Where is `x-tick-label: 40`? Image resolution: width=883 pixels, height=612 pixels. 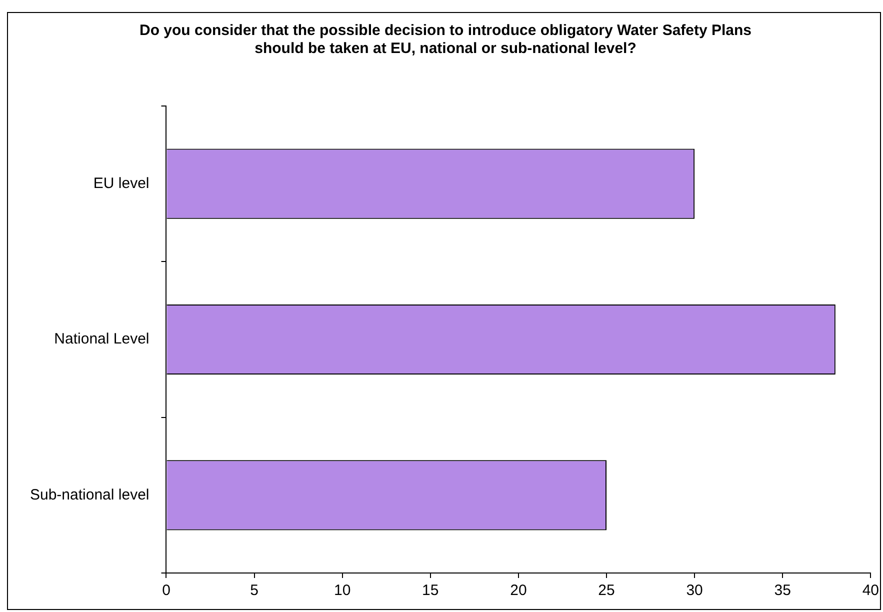
x-tick-label: 40 is located at coordinates (870, 591).